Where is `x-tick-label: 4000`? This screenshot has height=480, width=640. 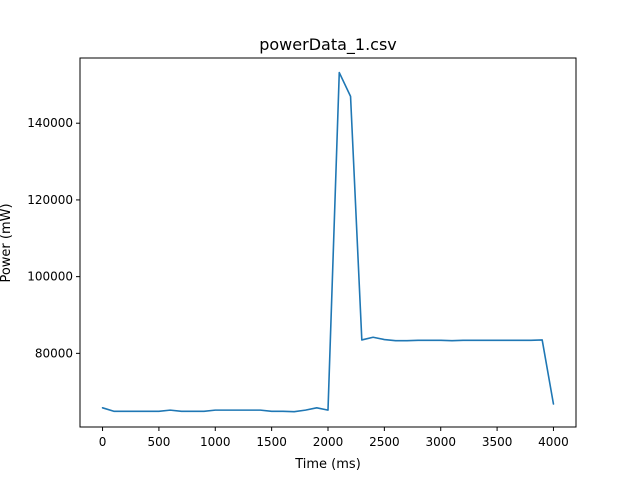 x-tick-label: 4000 is located at coordinates (553, 442).